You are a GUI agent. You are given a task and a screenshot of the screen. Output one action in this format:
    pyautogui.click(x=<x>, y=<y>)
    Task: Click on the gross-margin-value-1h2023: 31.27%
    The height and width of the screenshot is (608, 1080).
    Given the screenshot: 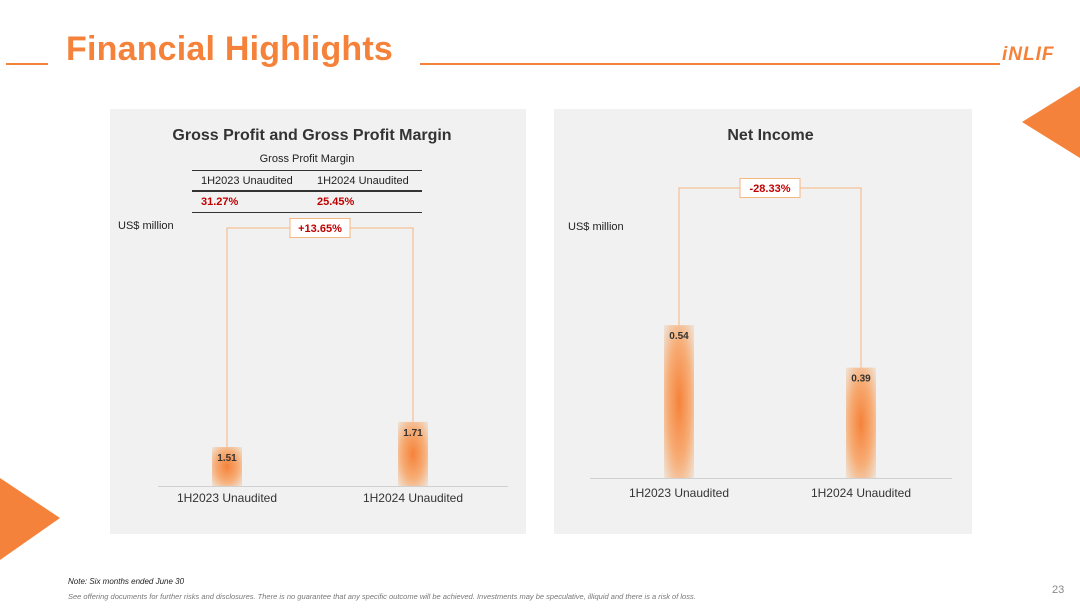 What is the action you would take?
    pyautogui.click(x=220, y=202)
    